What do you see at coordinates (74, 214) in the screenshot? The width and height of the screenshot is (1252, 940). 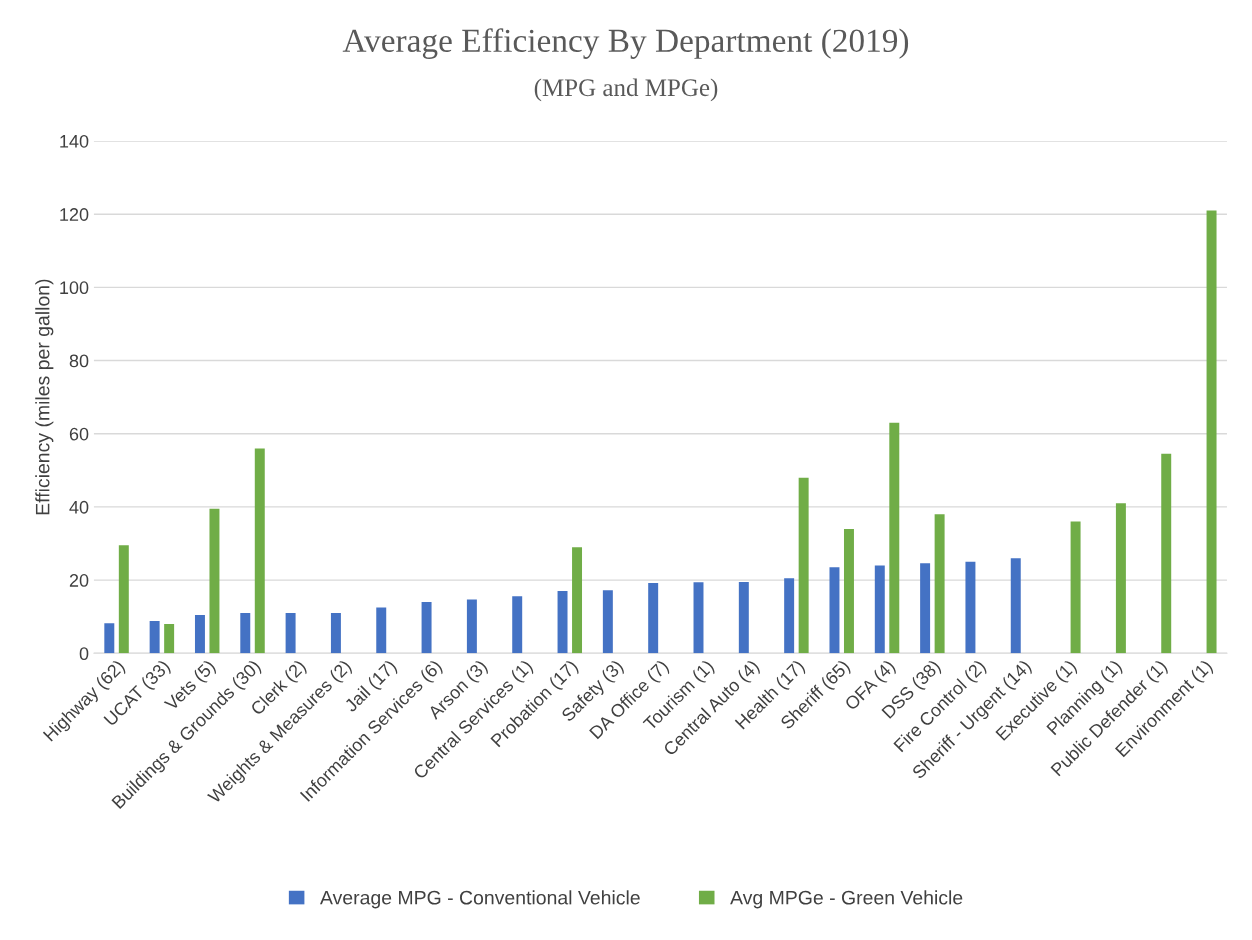 I see `y-tick-label: 120` at bounding box center [74, 214].